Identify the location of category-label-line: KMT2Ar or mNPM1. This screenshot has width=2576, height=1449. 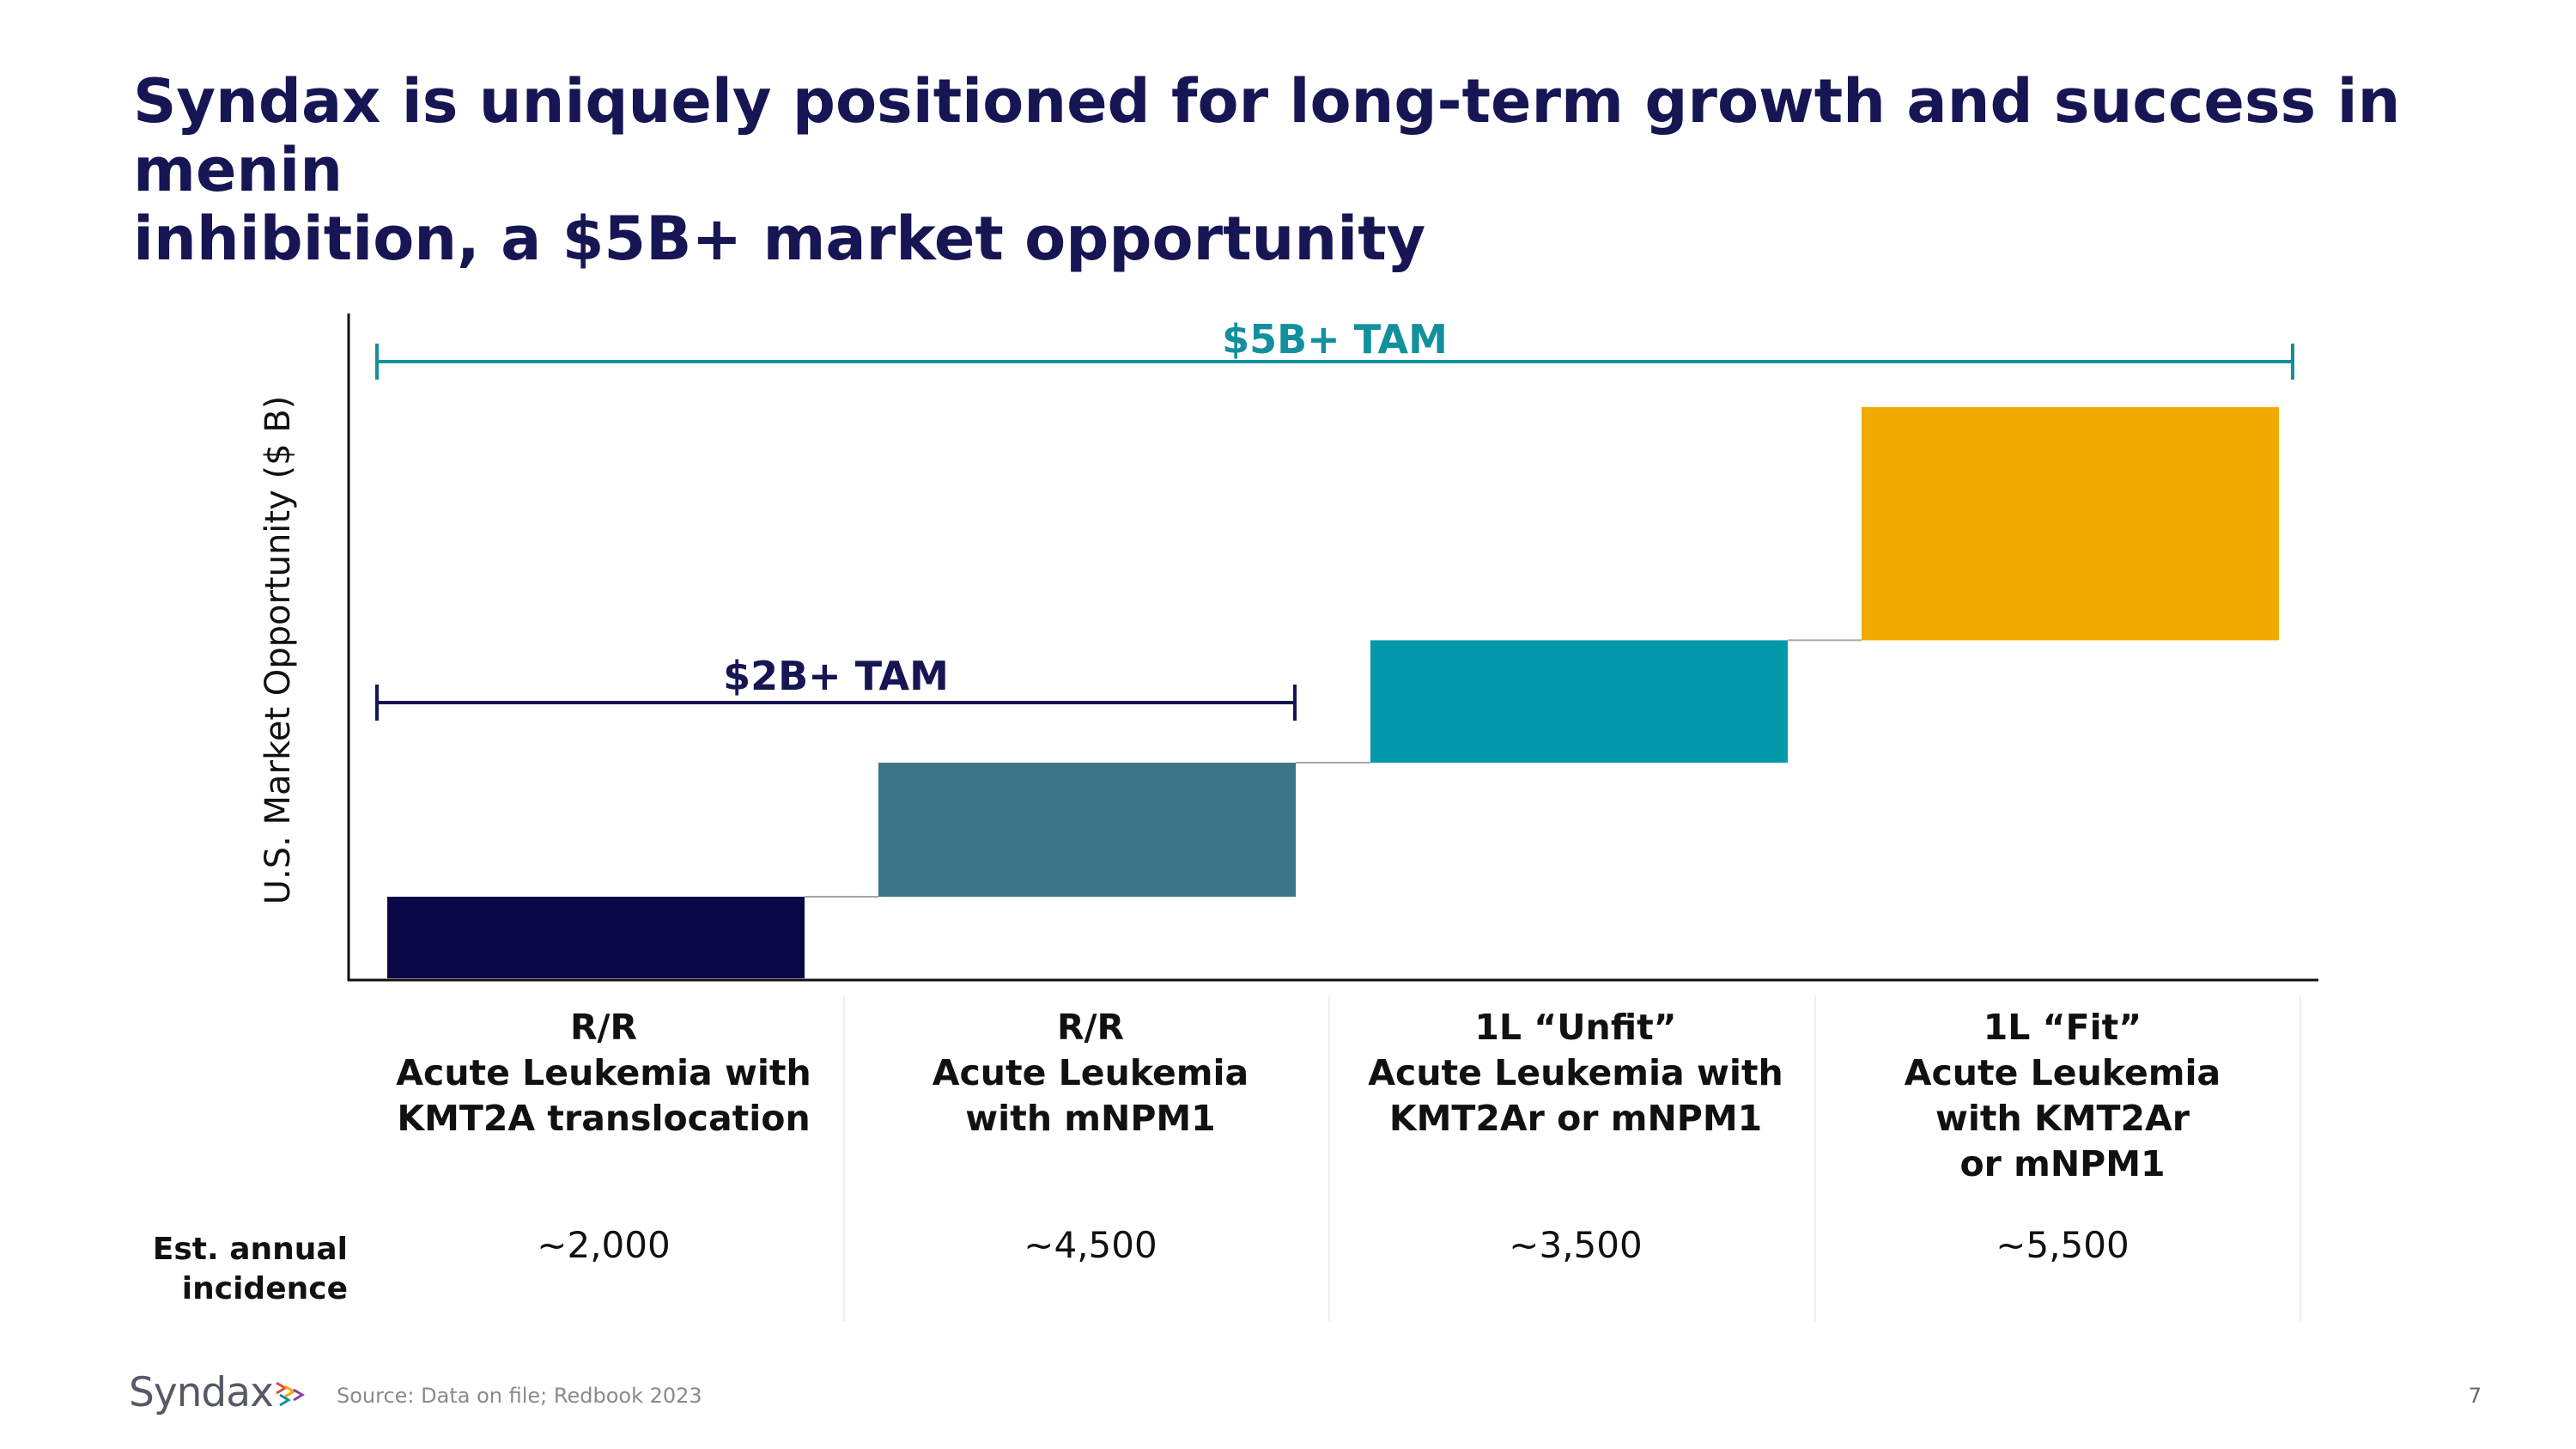
(1576, 1118).